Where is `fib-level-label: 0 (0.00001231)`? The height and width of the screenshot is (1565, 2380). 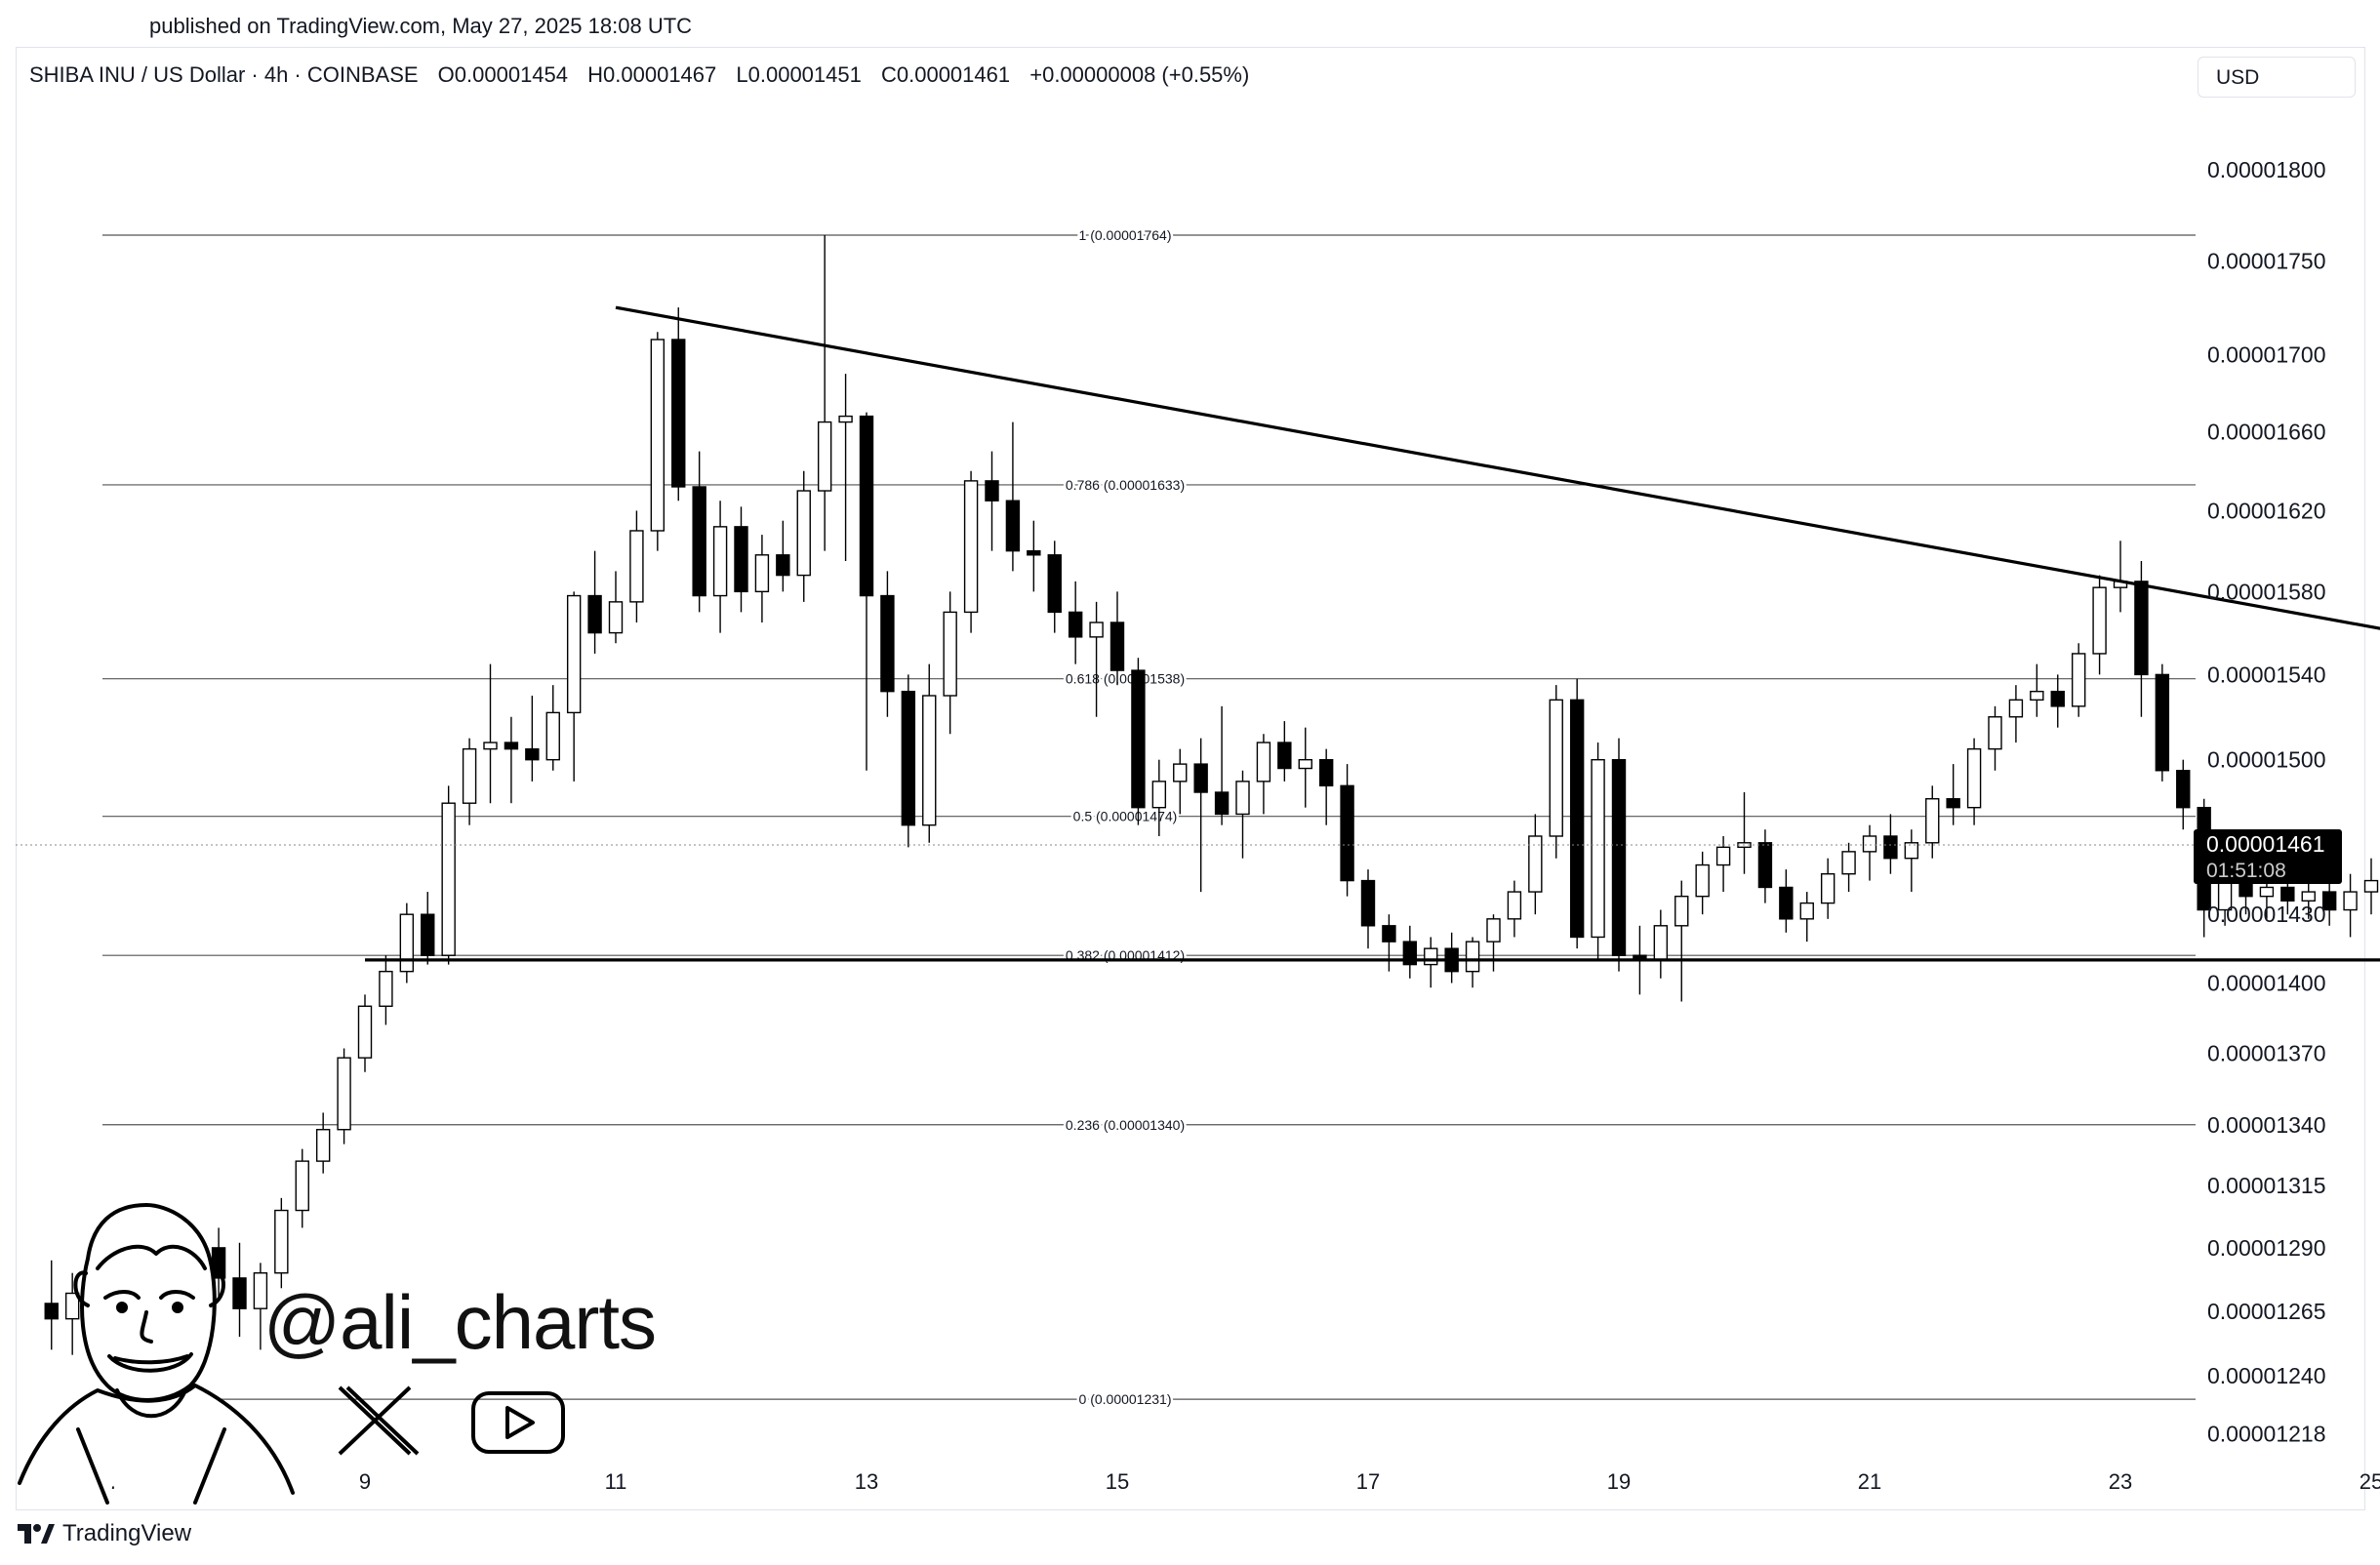 fib-level-label: 0 (0.00001231) is located at coordinates (1125, 1399).